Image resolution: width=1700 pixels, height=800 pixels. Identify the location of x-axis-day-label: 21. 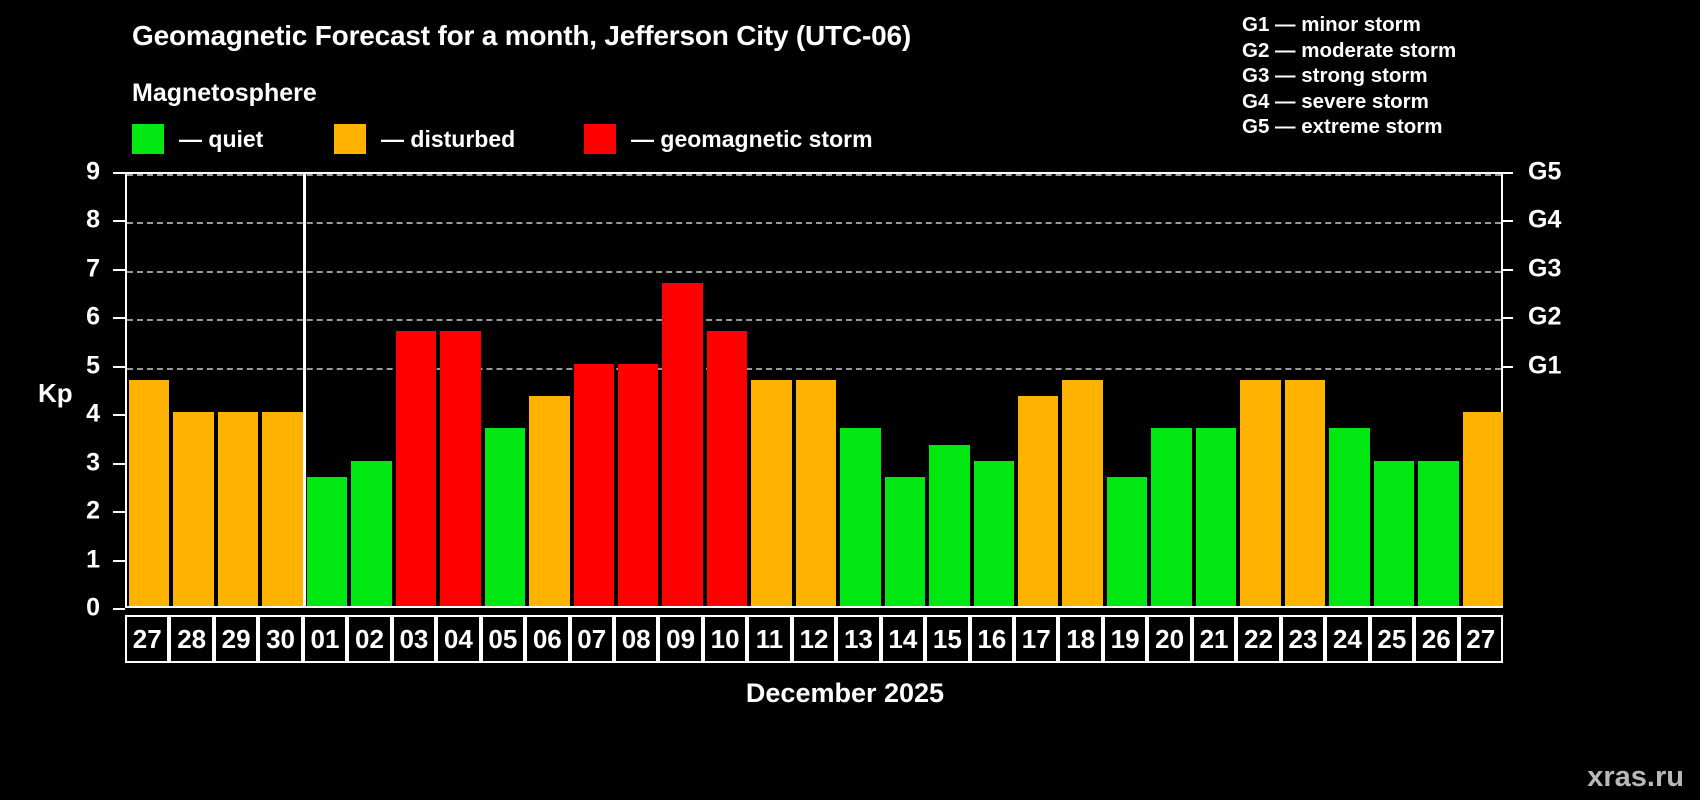
(1214, 639).